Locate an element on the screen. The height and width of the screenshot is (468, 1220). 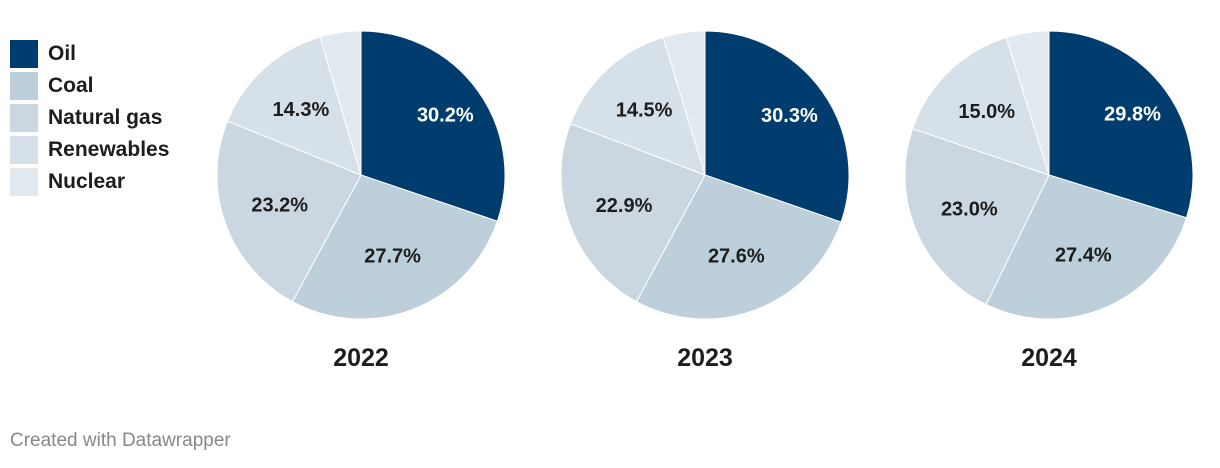
legend-label-renewables: Renewables is located at coordinates (109, 149).